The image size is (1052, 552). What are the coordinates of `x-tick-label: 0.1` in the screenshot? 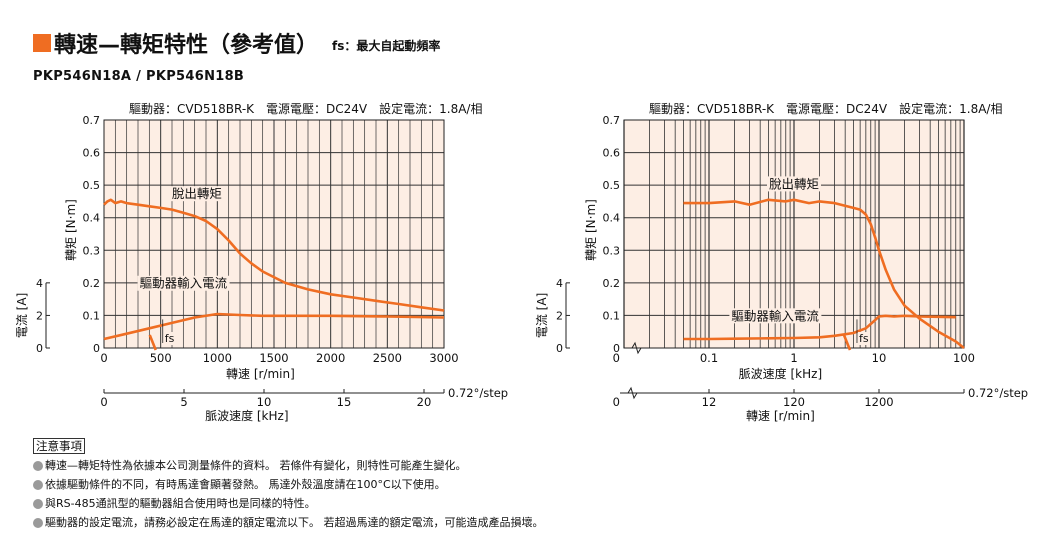 It's located at (709, 358).